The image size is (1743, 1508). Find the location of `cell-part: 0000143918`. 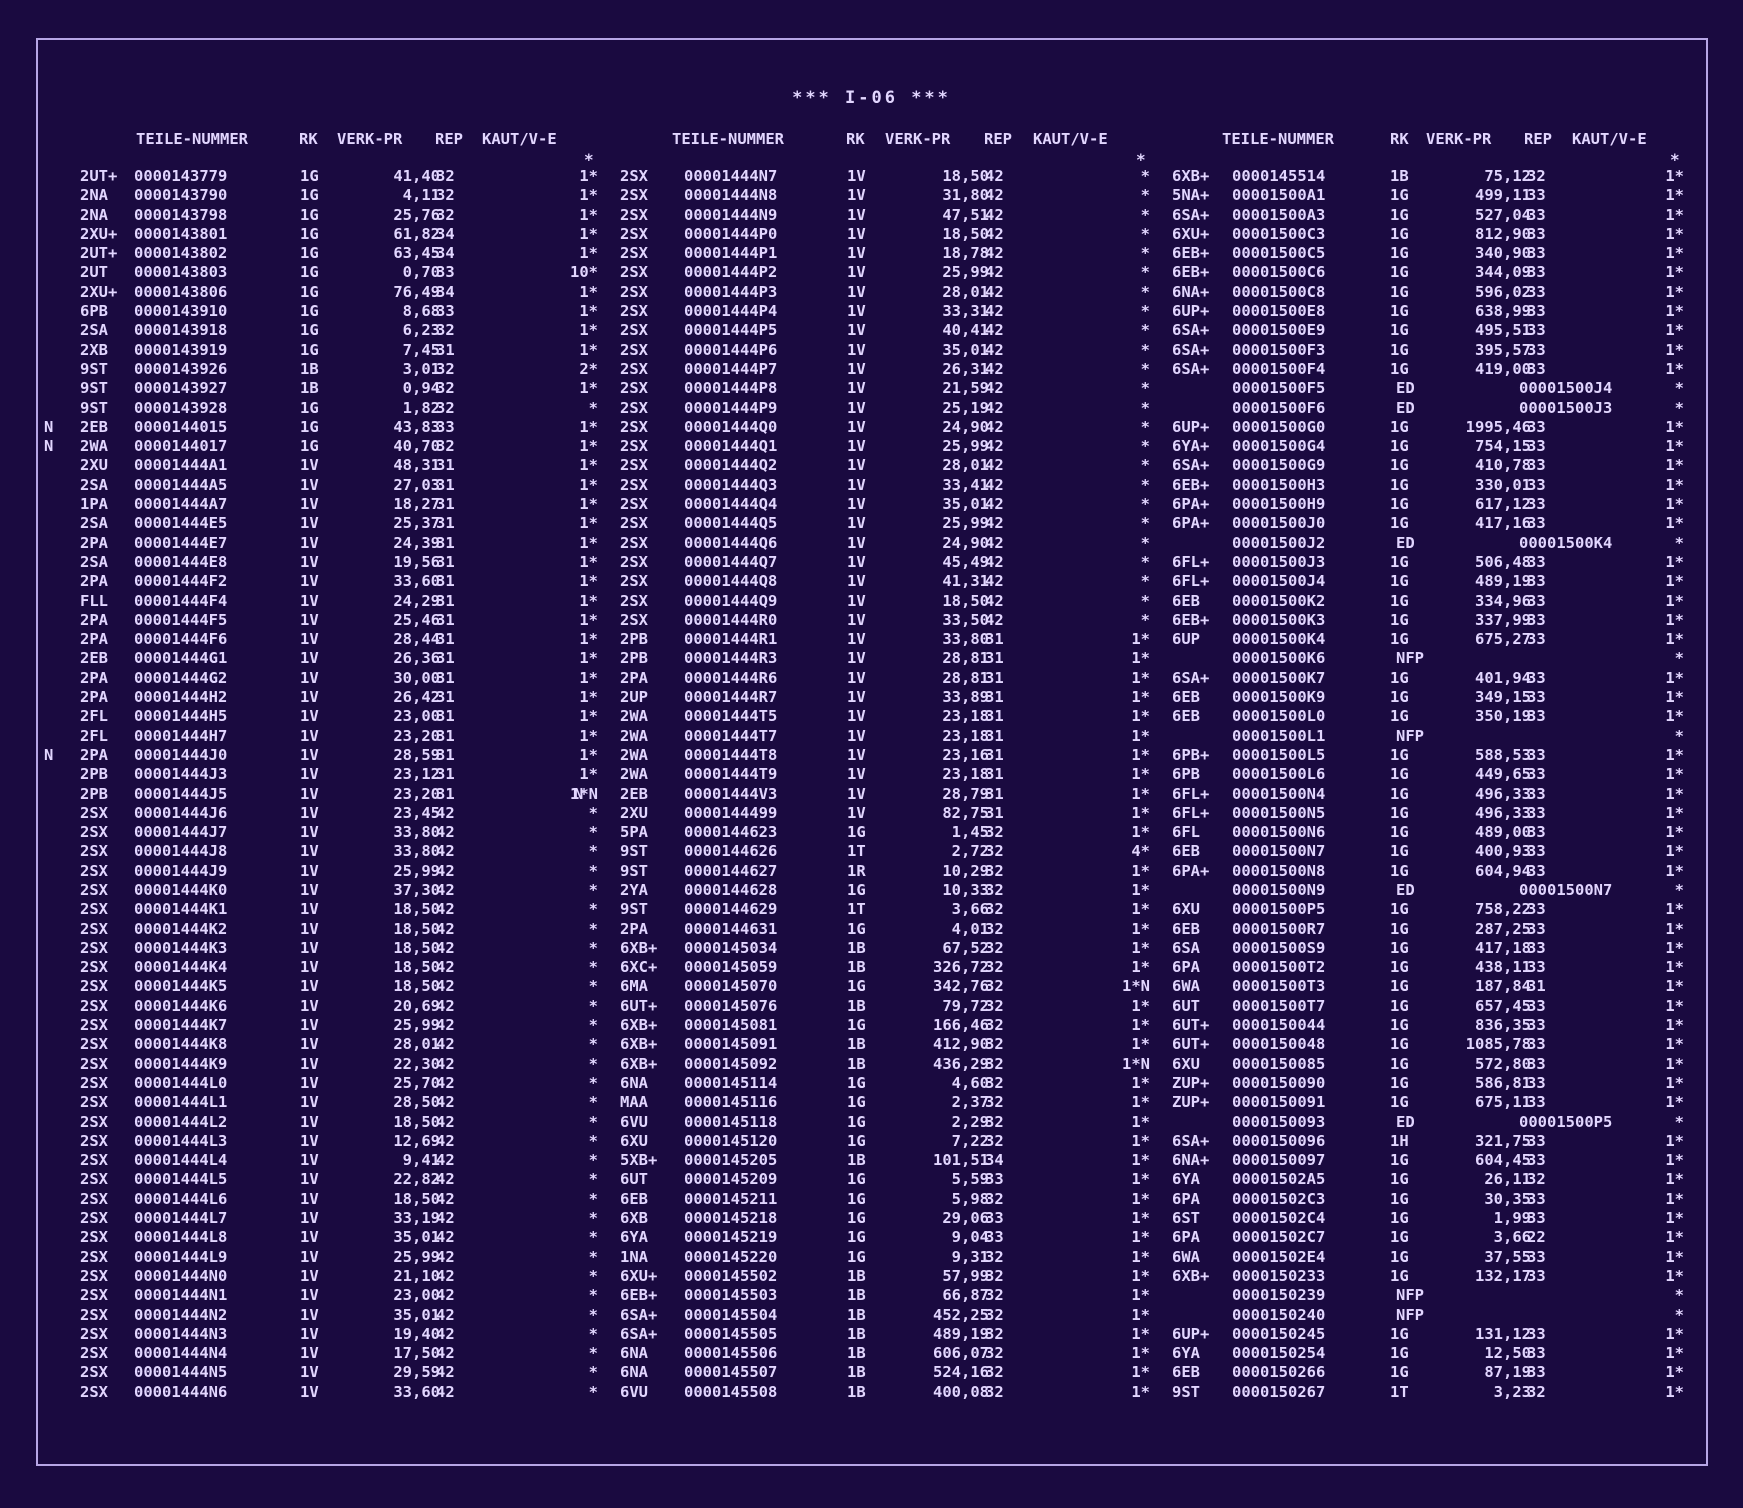

cell-part: 0000143918 is located at coordinates (181, 330).